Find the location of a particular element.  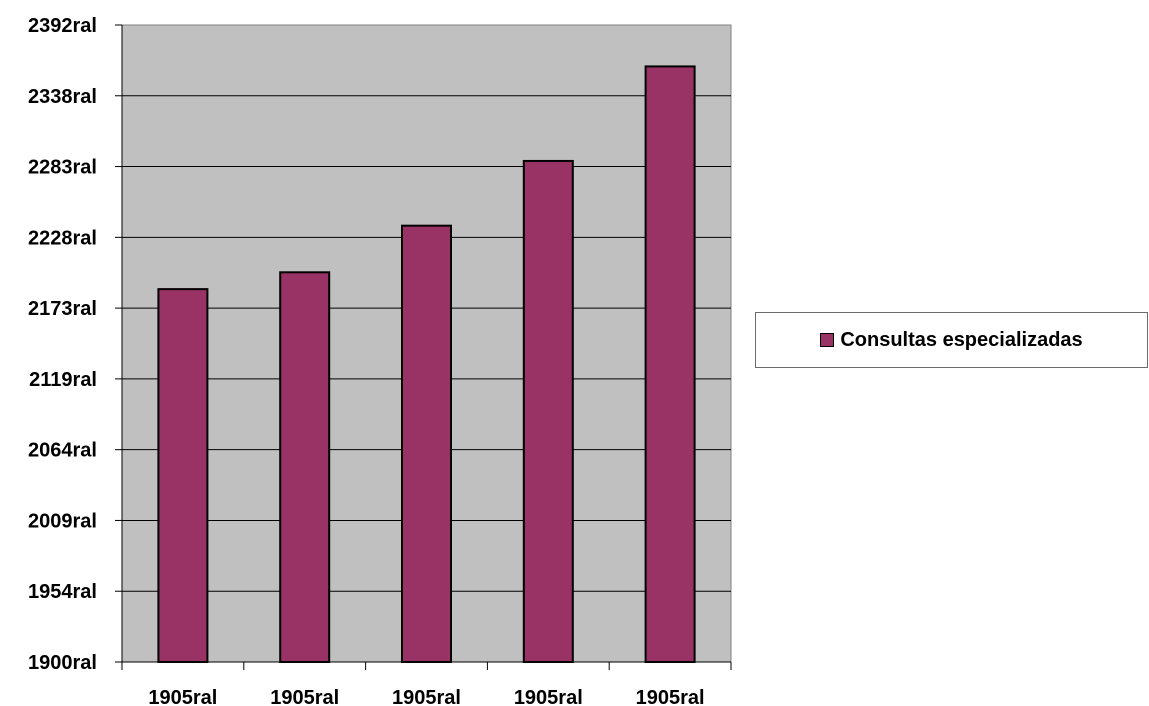

y-tick-label: 2064ral is located at coordinates (62, 451).